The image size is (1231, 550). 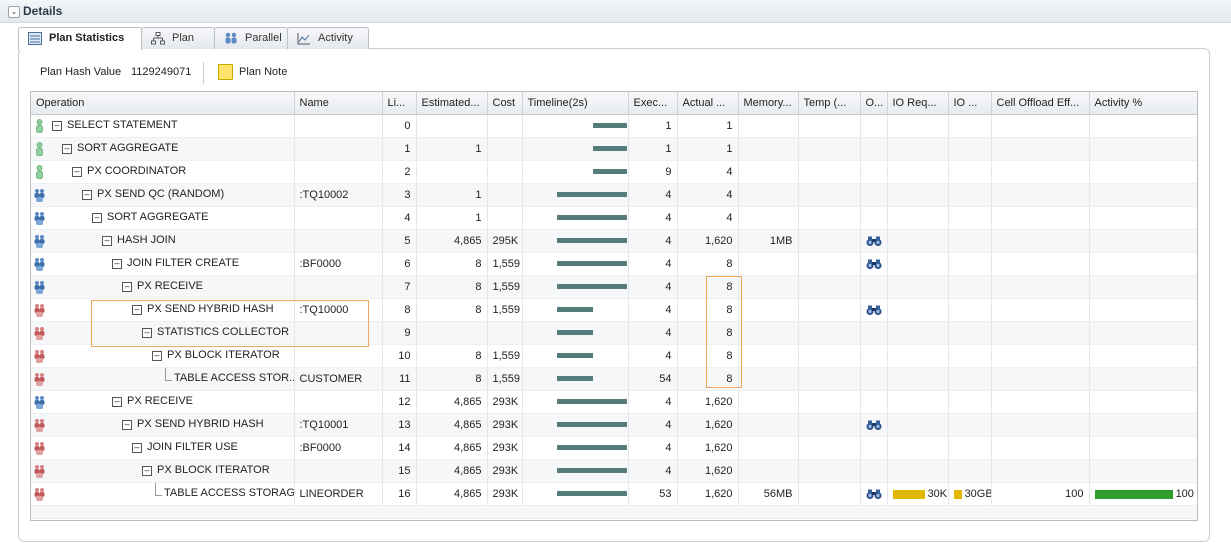 I want to click on column-header: Activity %, so click(x=1143, y=103).